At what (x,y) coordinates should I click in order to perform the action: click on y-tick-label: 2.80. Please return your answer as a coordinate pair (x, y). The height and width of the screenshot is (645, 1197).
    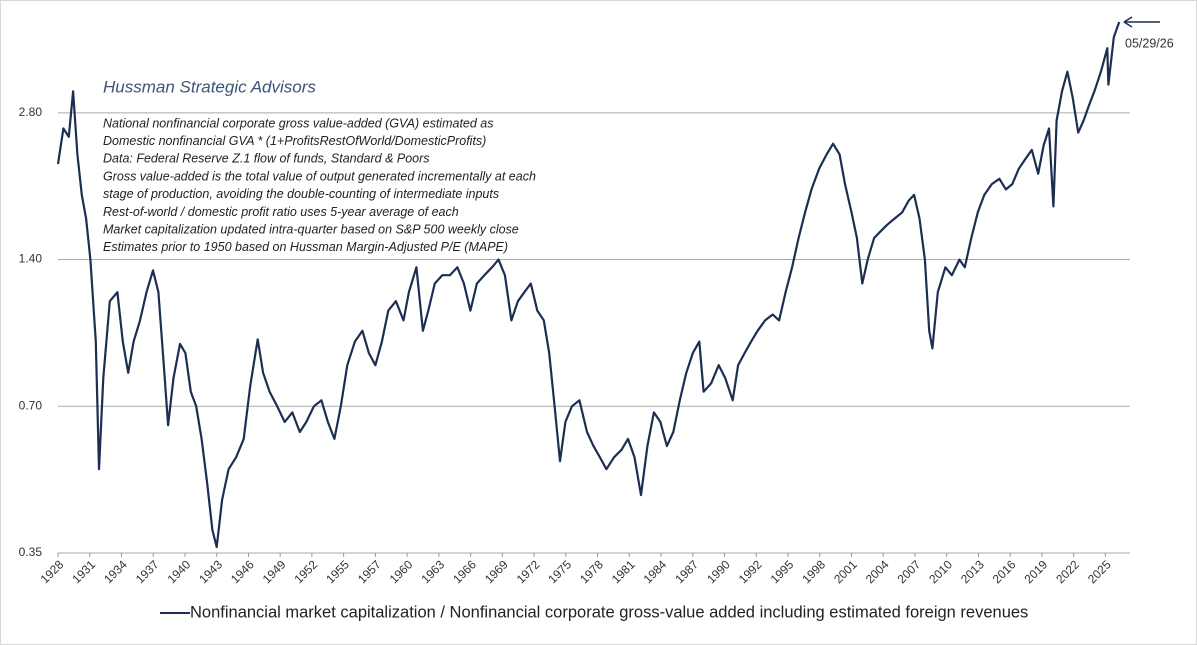
    Looking at the image, I should click on (31, 112).